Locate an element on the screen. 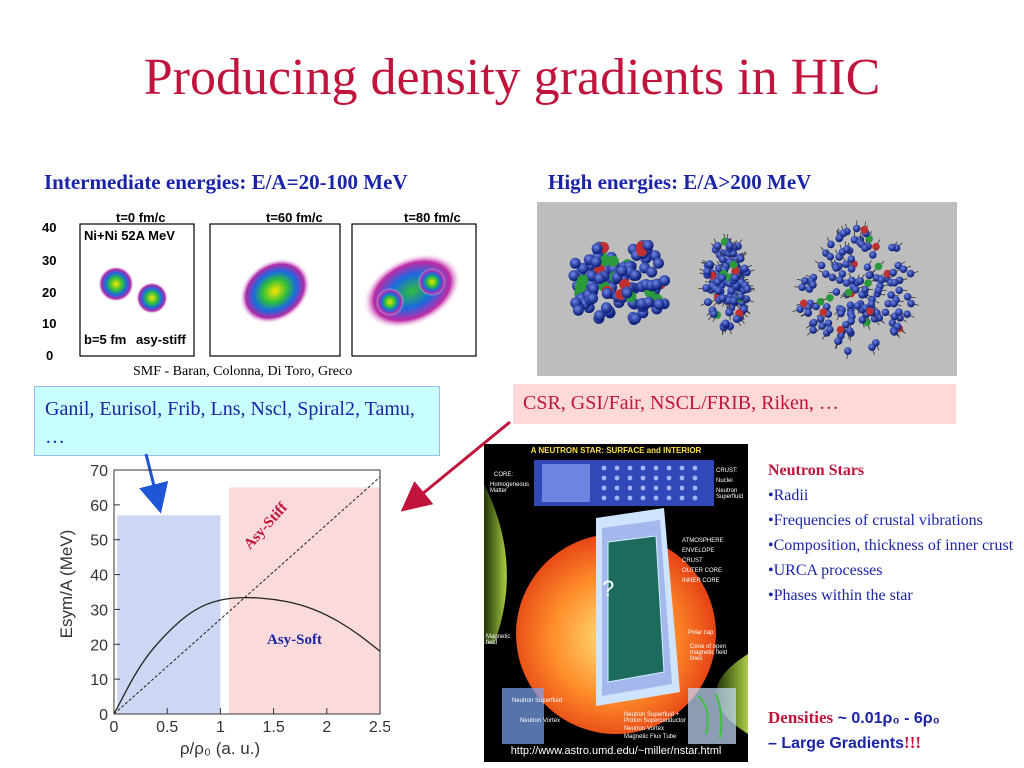 The width and height of the screenshot is (1024, 768). snapshot-ytick: 10 is located at coordinates (49, 323).